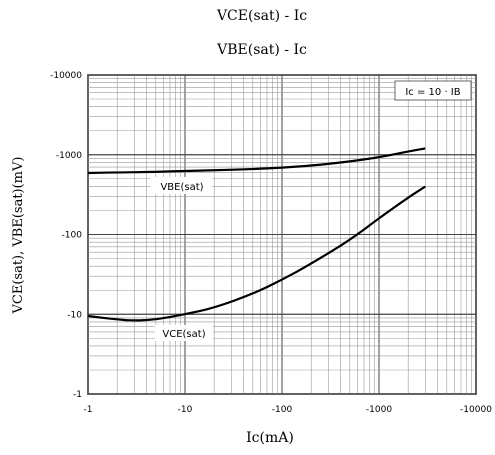  I want to click on x-tick-label: -1, so click(88, 410).